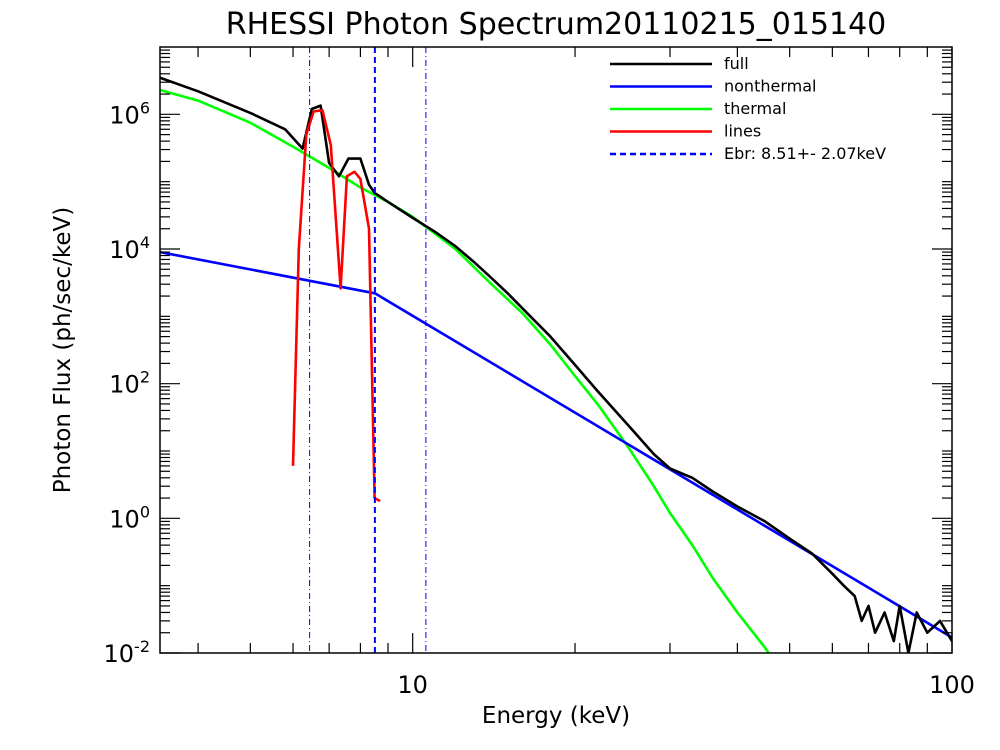 The image size is (1000, 750). Describe the element at coordinates (129, 383) in the screenshot. I see `y-tick-label: 10²` at that location.